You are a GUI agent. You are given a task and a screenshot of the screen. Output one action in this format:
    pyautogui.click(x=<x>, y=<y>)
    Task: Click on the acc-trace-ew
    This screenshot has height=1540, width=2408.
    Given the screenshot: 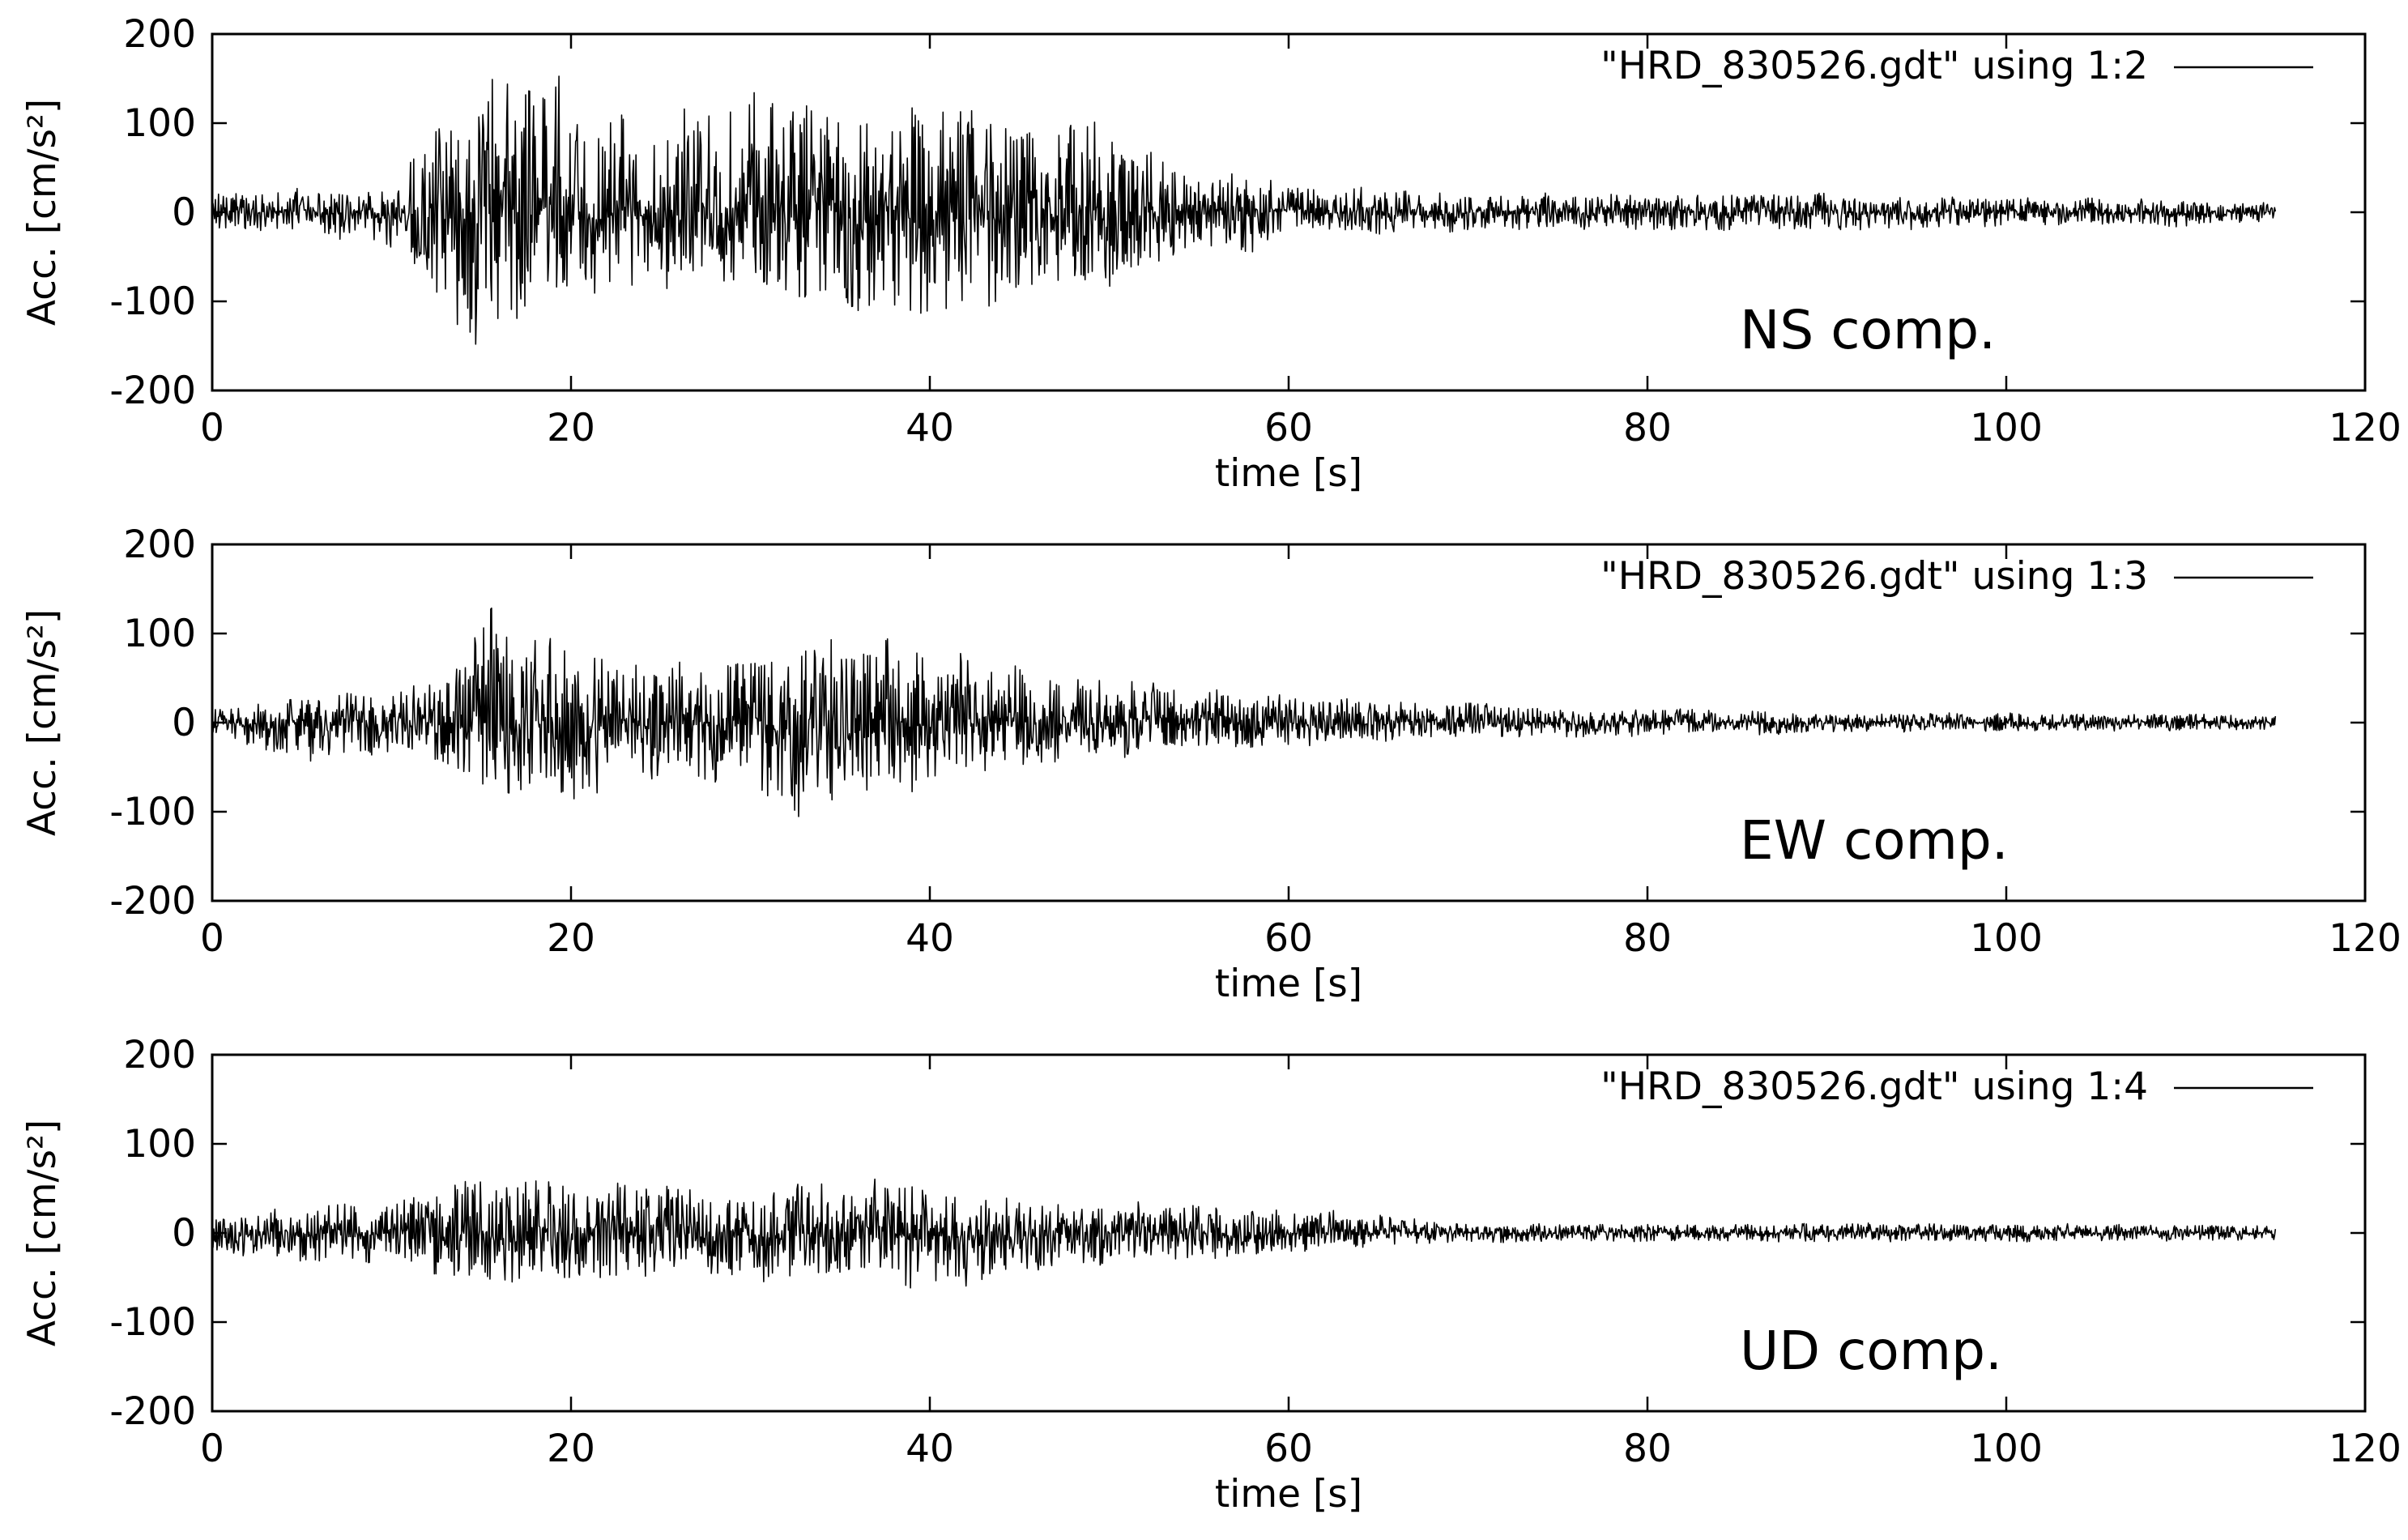 What is the action you would take?
    pyautogui.click(x=1244, y=712)
    